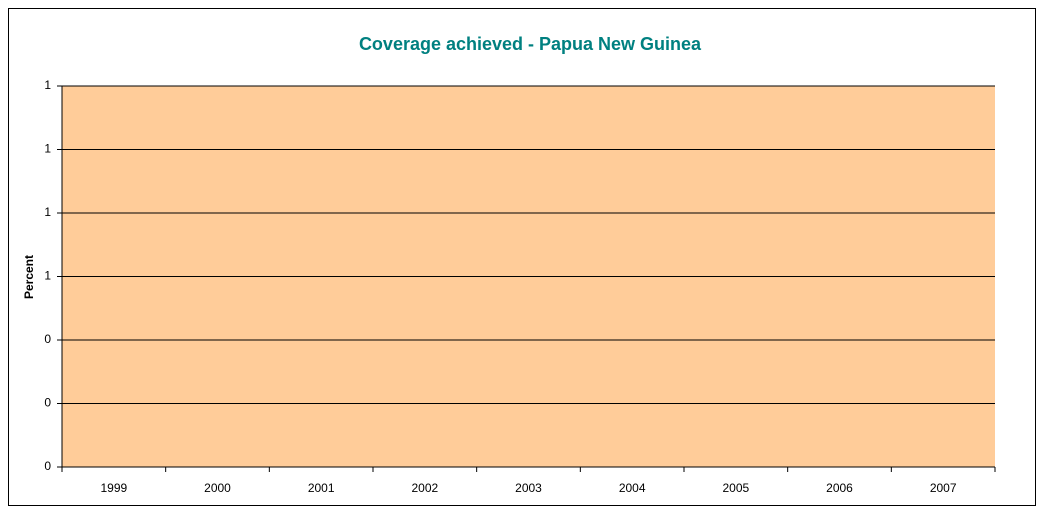 This screenshot has width=1044, height=512. Describe the element at coordinates (321, 488) in the screenshot. I see `x-tick-label: 2001` at that location.